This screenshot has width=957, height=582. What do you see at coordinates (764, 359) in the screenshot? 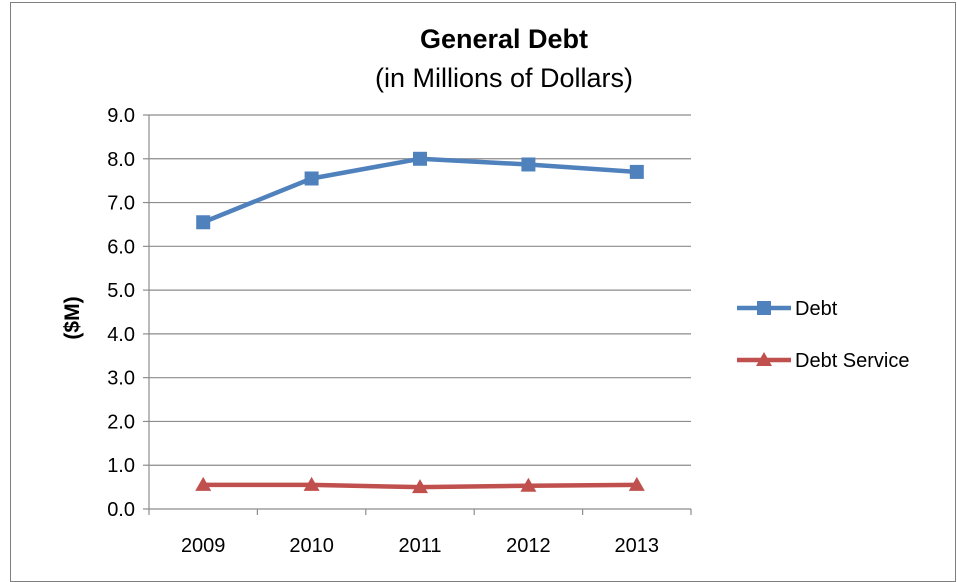
I see `legend-marker-debt-service` at bounding box center [764, 359].